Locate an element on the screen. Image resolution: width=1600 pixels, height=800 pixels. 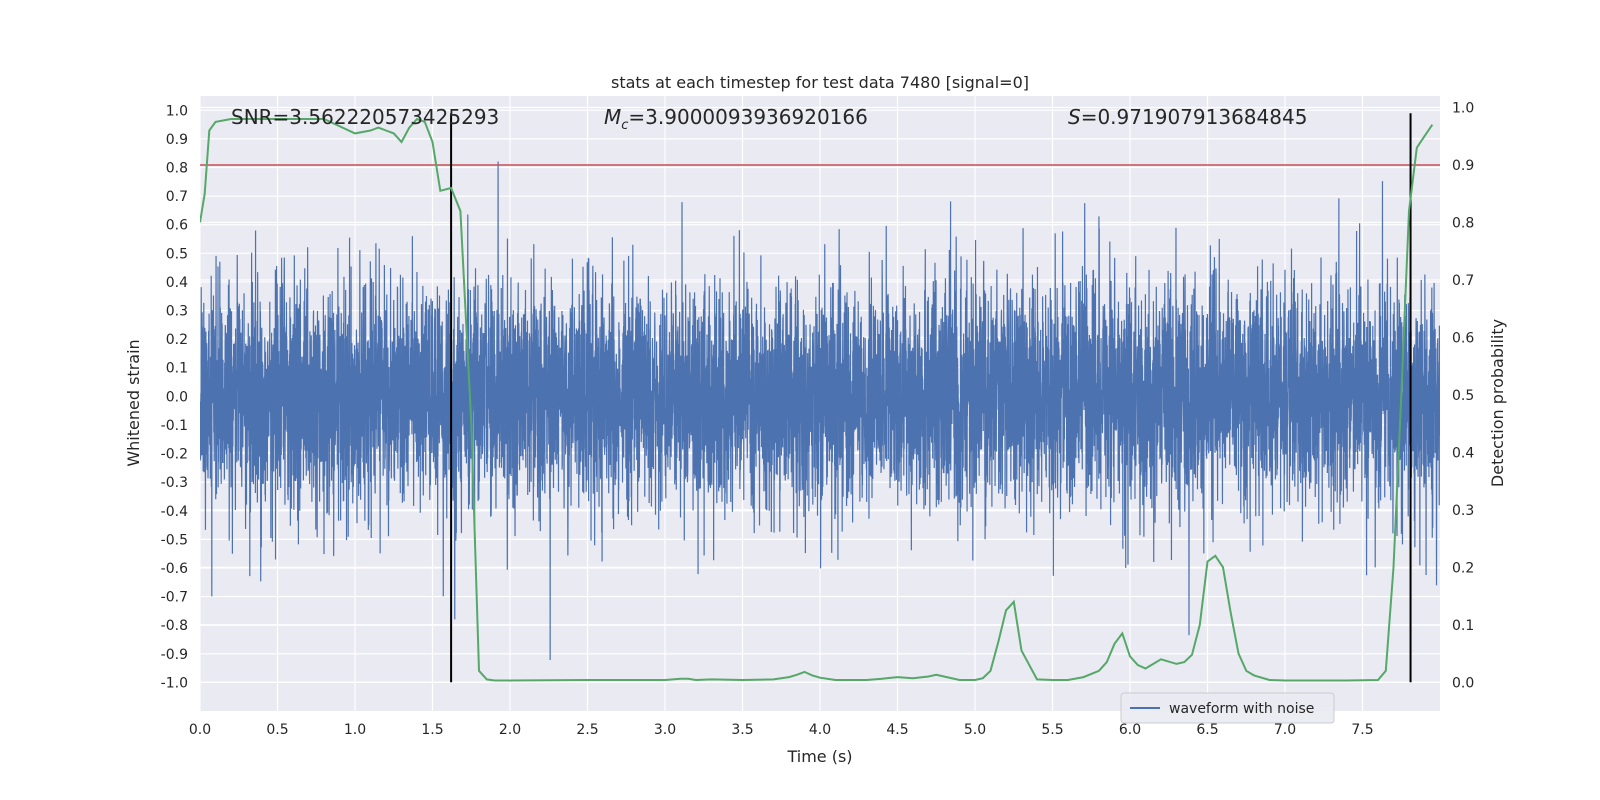
y-left-tick-label: 0.3 is located at coordinates (177, 312).